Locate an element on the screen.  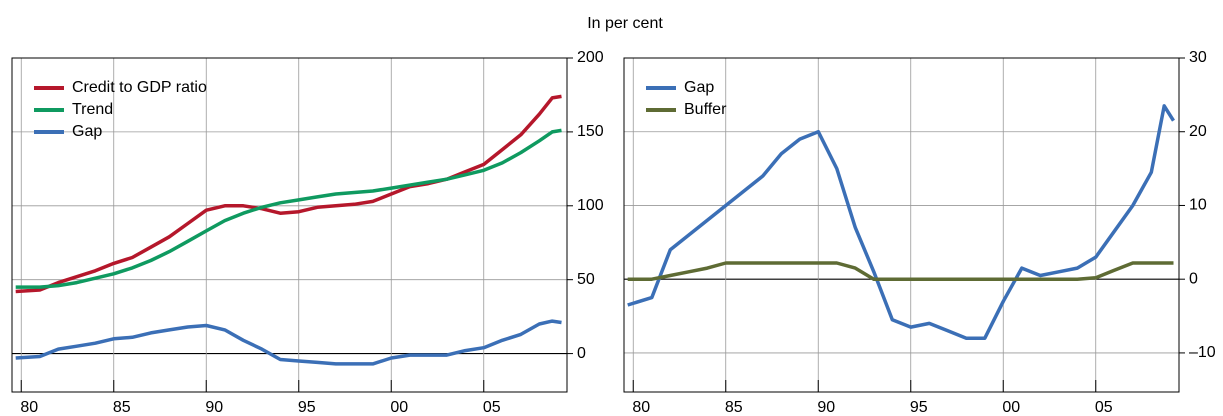
y-tick-label: 30 is located at coordinates (1198, 57).